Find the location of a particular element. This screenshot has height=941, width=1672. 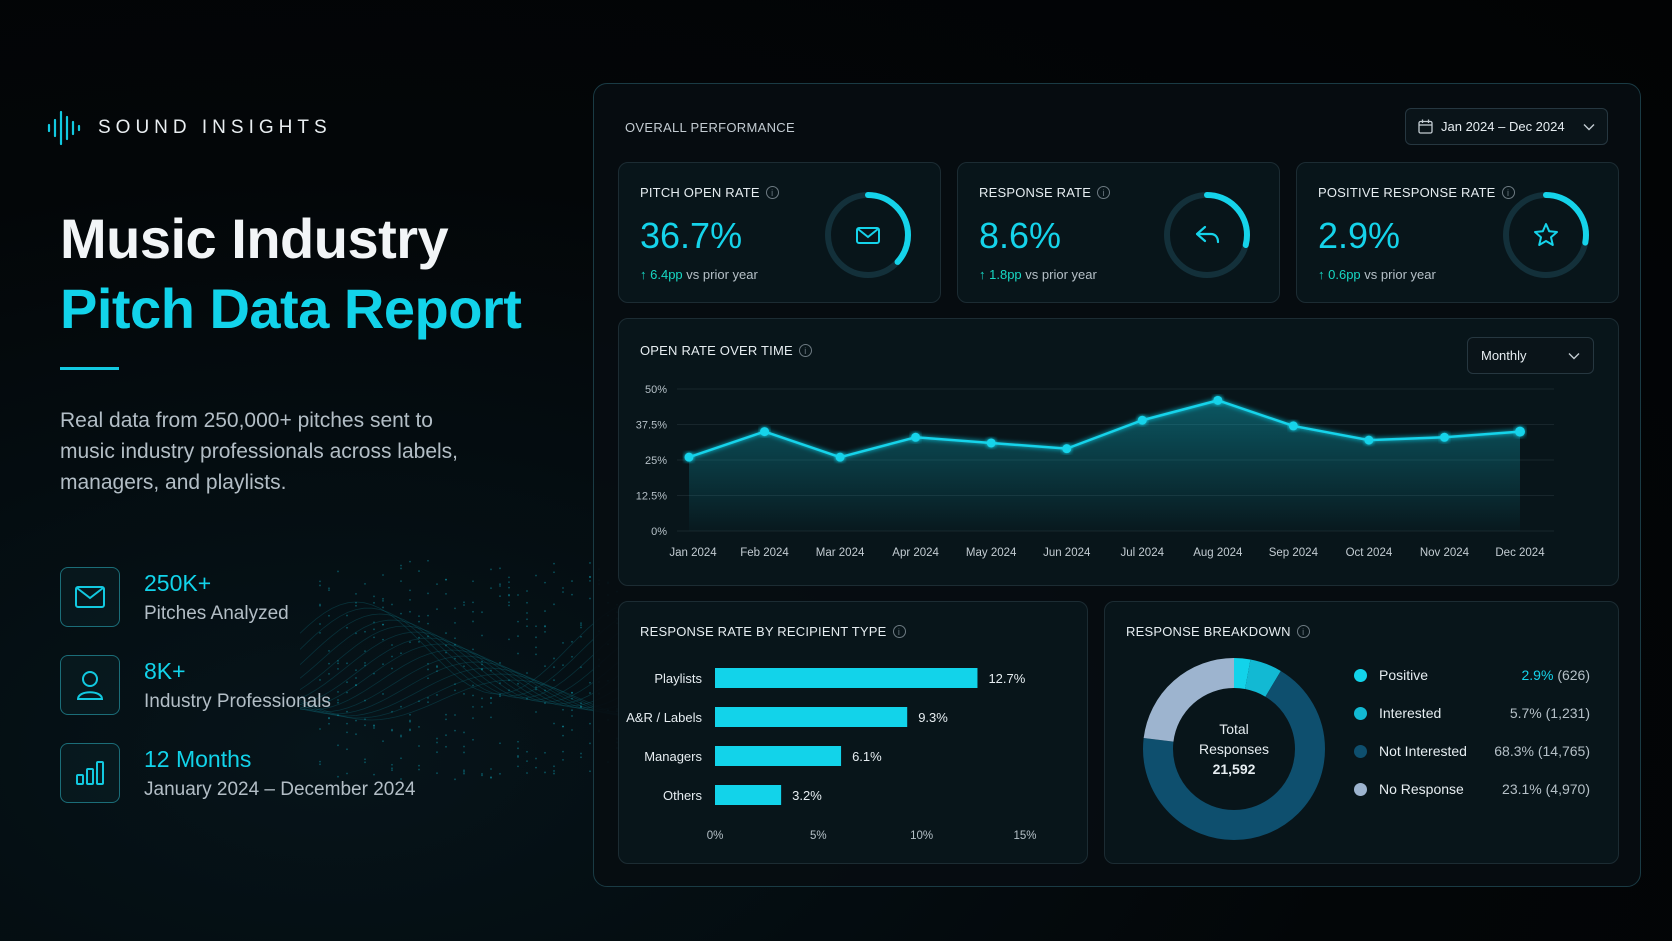

bar-value-label: 3.2% is located at coordinates (807, 795).